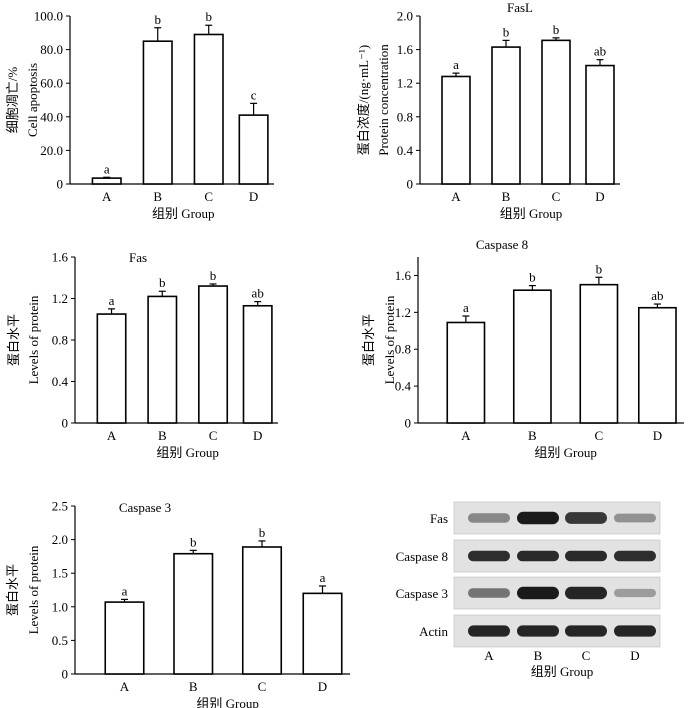  Describe the element at coordinates (60, 606) in the screenshot. I see `y-tick-label: 1.0` at that location.